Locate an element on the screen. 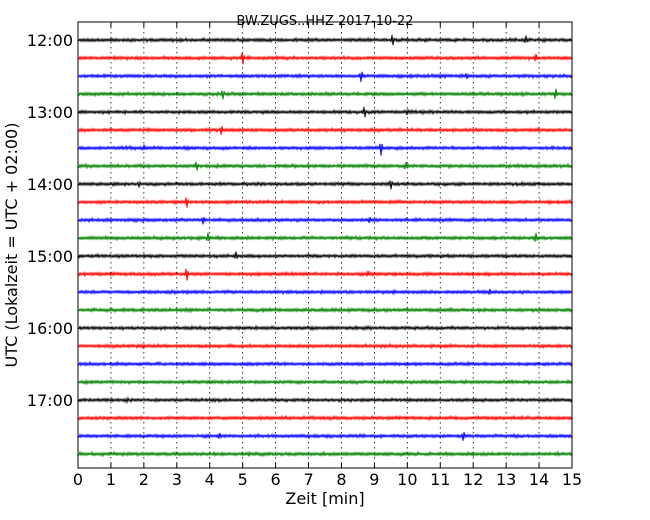 The width and height of the screenshot is (650, 520). y-tick-label: 14:00 is located at coordinates (50, 184).